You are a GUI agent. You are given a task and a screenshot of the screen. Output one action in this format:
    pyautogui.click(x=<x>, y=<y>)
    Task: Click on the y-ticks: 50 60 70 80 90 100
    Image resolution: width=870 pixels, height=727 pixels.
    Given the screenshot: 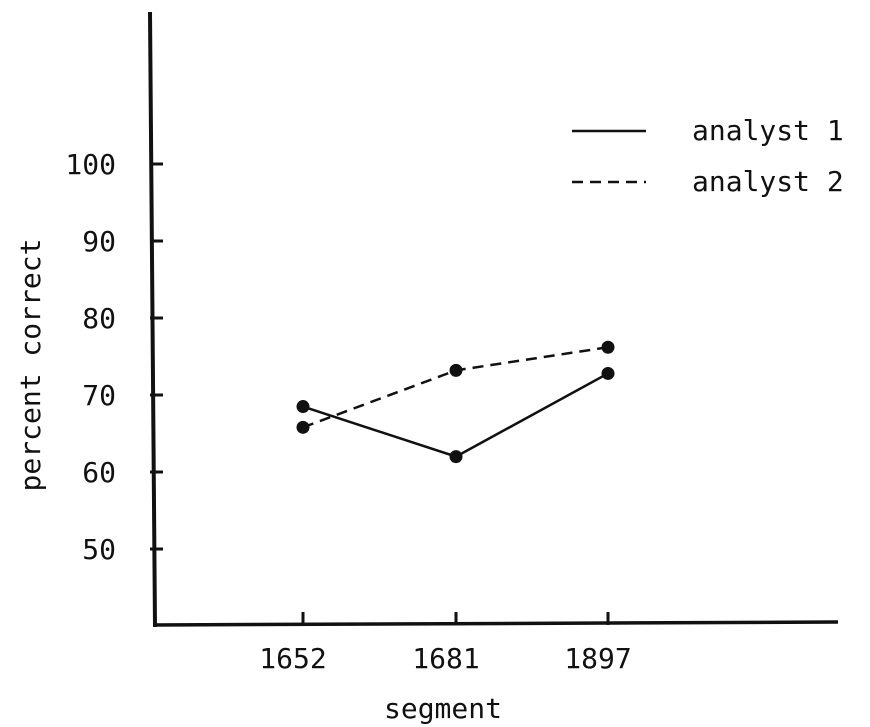 What is the action you would take?
    pyautogui.click(x=114, y=357)
    